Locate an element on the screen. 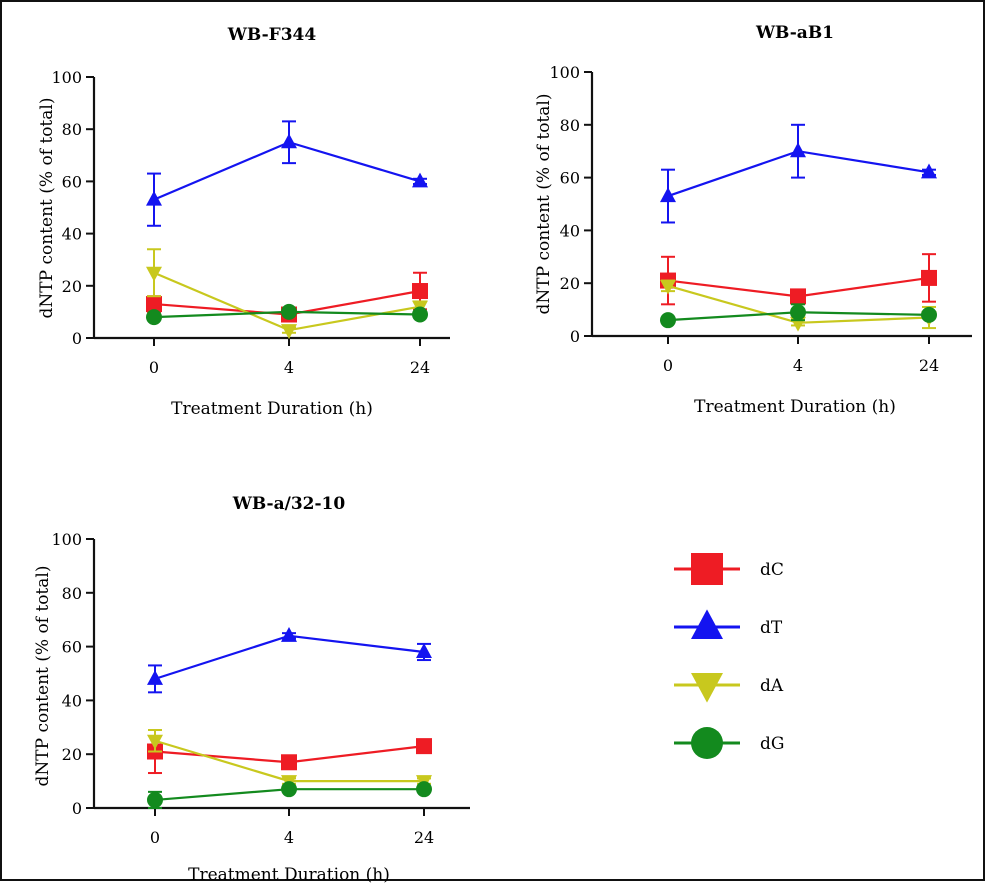 This screenshot has width=989, height=887. legend-item-dA: dA is located at coordinates (729, 688).